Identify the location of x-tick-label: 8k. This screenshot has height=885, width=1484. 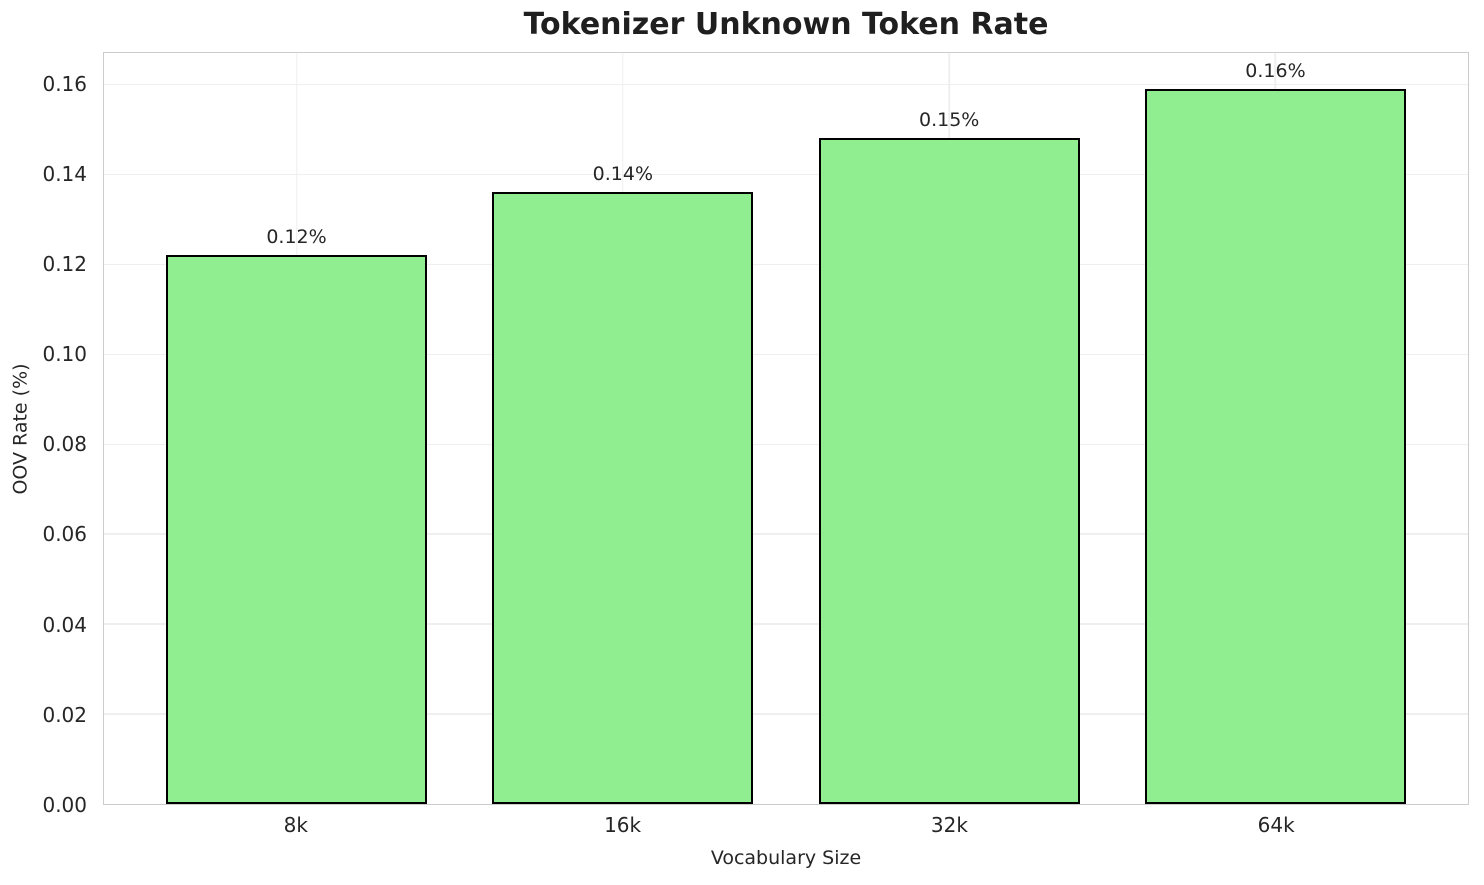
(295, 825).